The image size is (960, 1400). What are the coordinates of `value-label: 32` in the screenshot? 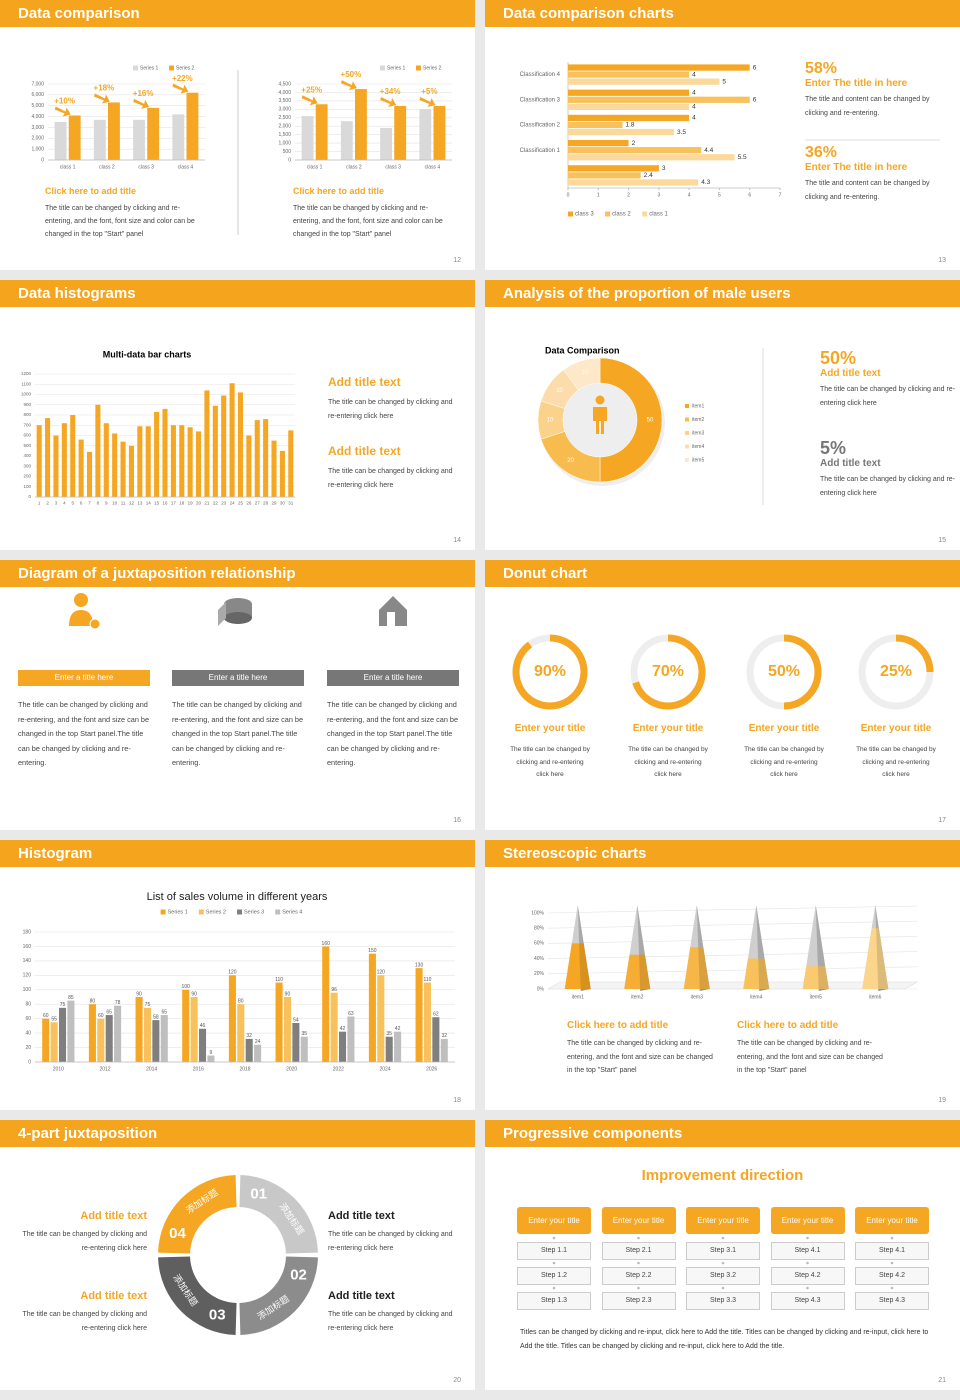 It's located at (249, 1036).